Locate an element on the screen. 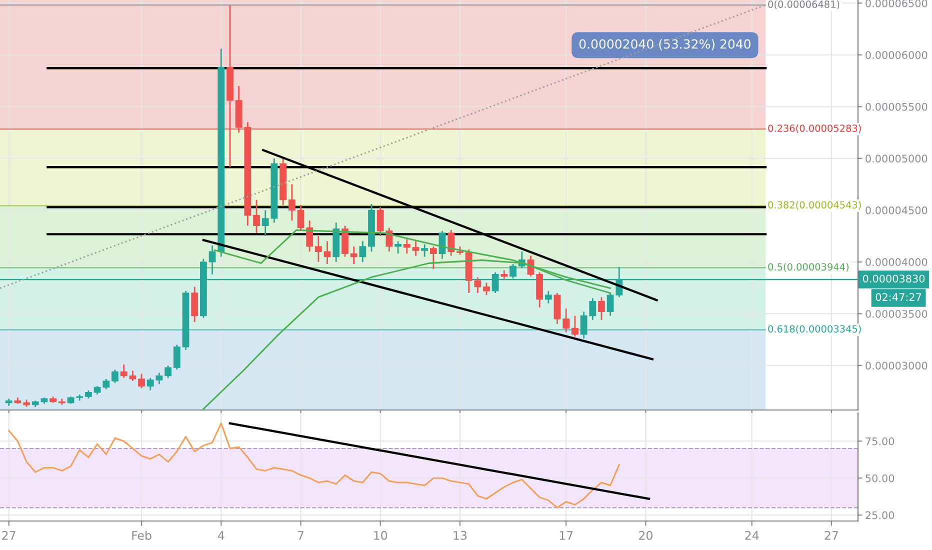  x-tick-label: 13 is located at coordinates (460, 535).